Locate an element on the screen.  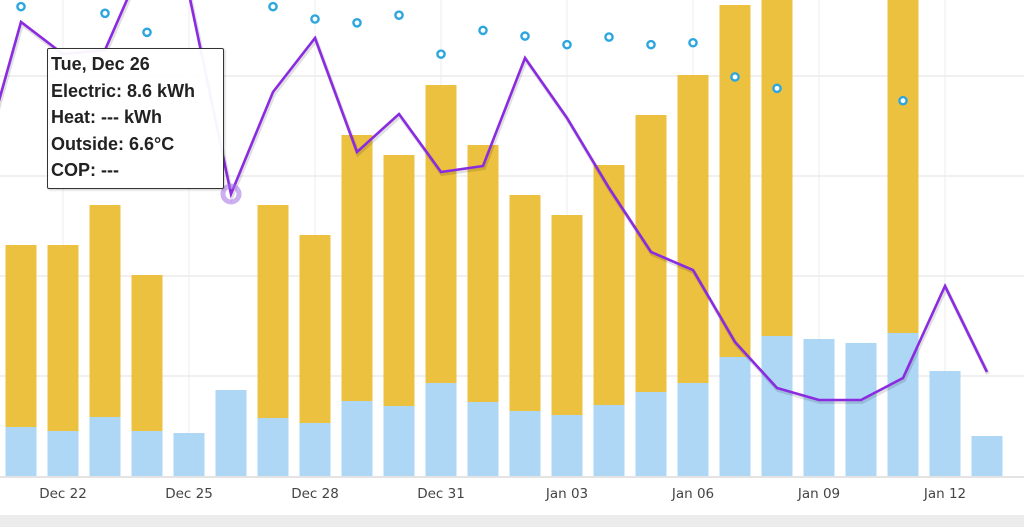
x-tick-label: Jan 03 is located at coordinates (566, 494).